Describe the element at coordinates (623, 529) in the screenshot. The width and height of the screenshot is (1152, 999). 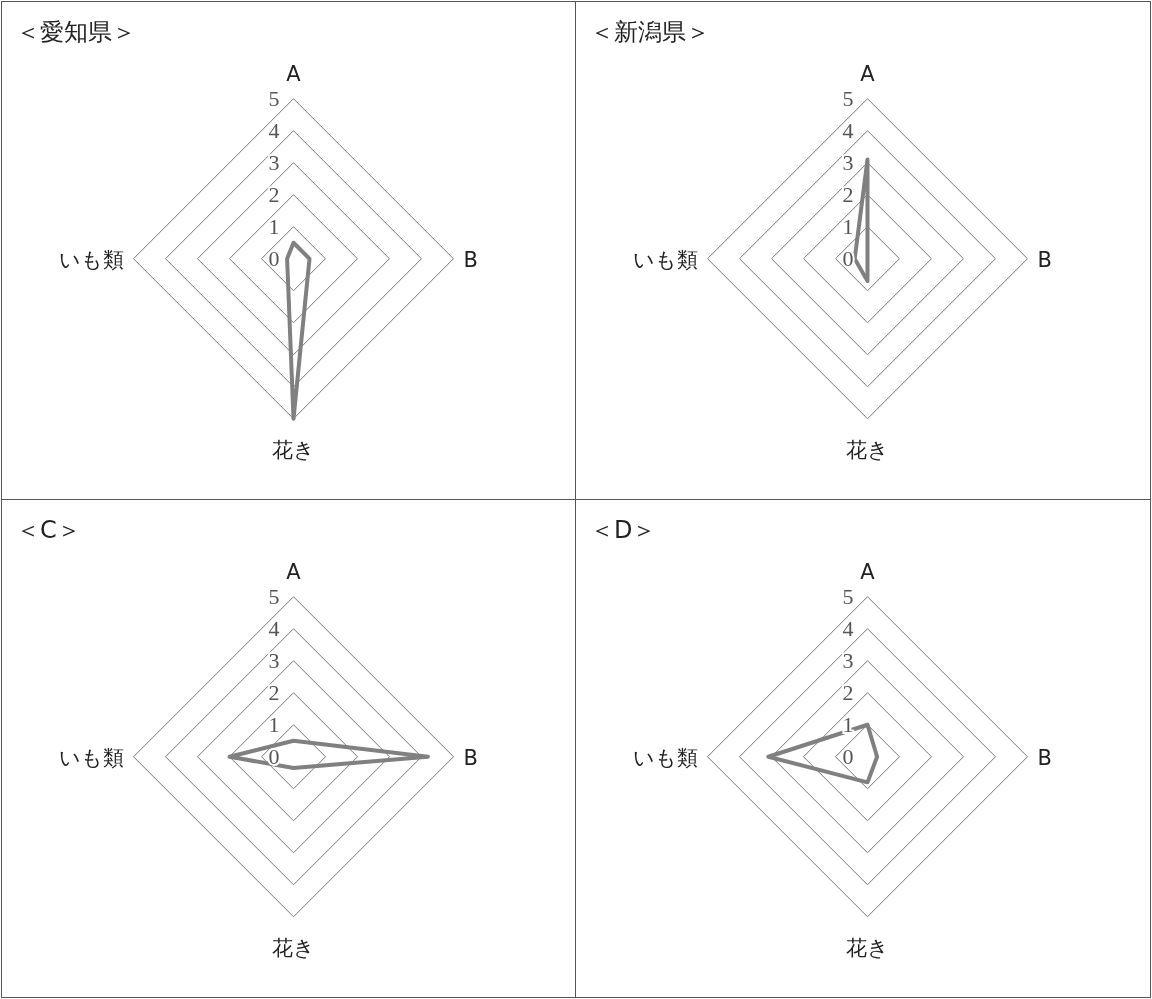
I see `chart-title: ＜D＞` at that location.